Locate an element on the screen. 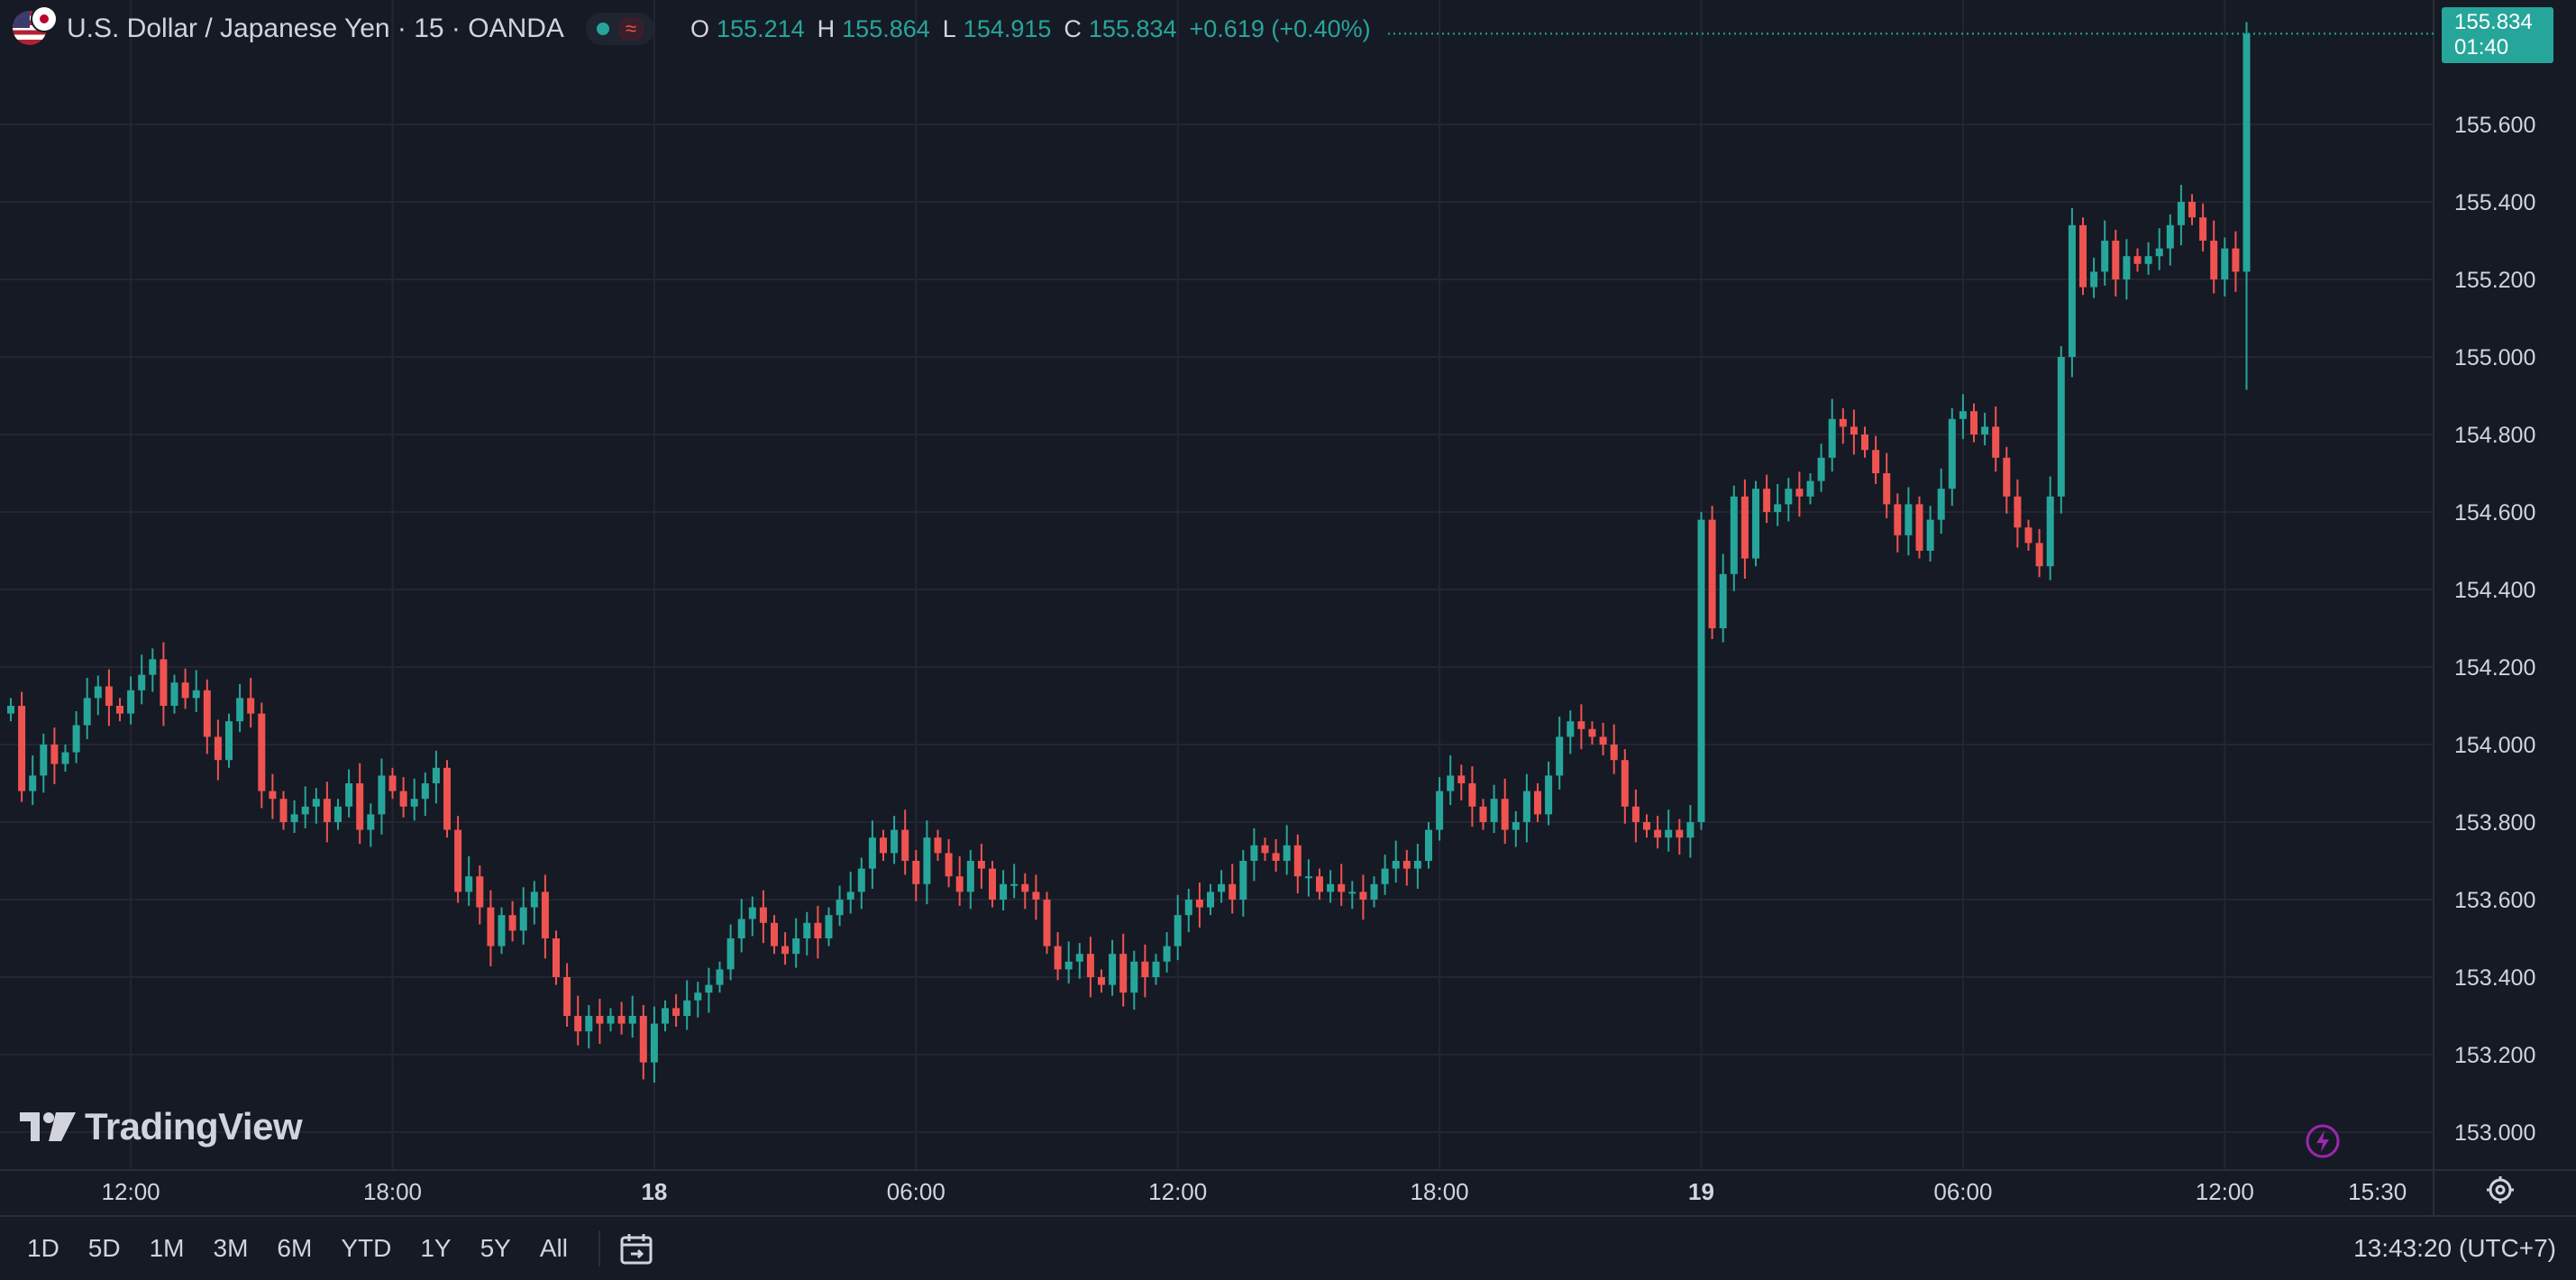 The image size is (2576, 1280). y-tick-label: 154.800 is located at coordinates (2494, 435).